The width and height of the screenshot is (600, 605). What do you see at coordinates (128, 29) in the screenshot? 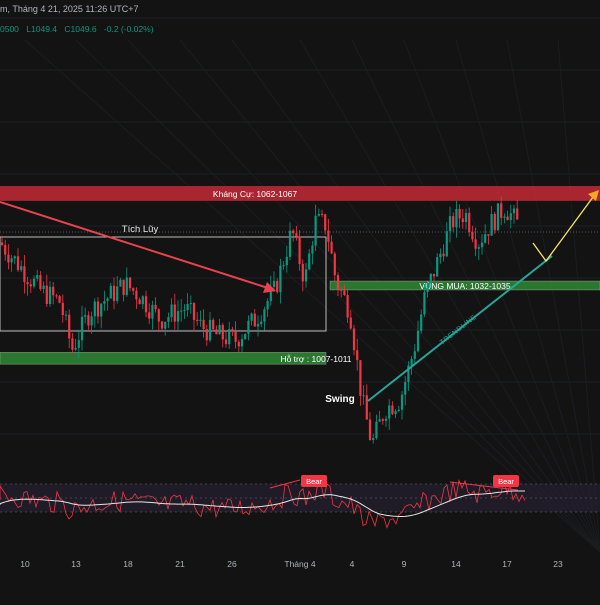
I see `ohlc-change: -0.2 (-0.02%)` at bounding box center [128, 29].